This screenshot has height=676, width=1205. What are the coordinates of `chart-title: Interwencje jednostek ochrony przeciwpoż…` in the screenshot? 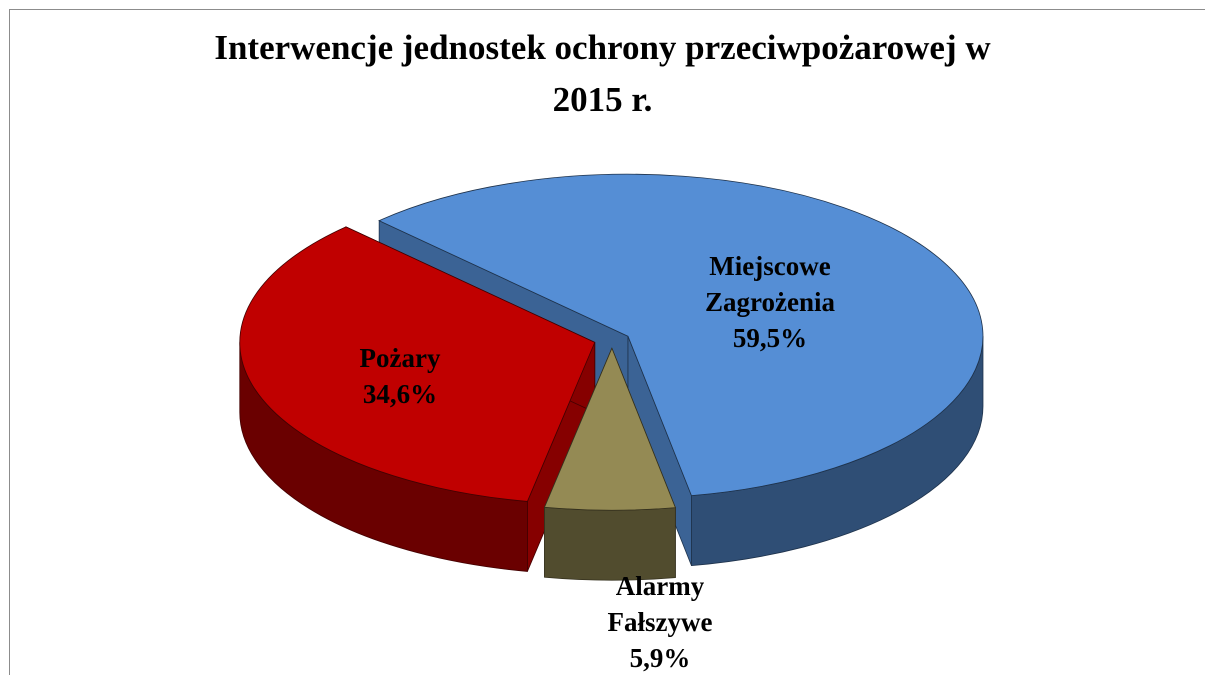 It's located at (602, 74).